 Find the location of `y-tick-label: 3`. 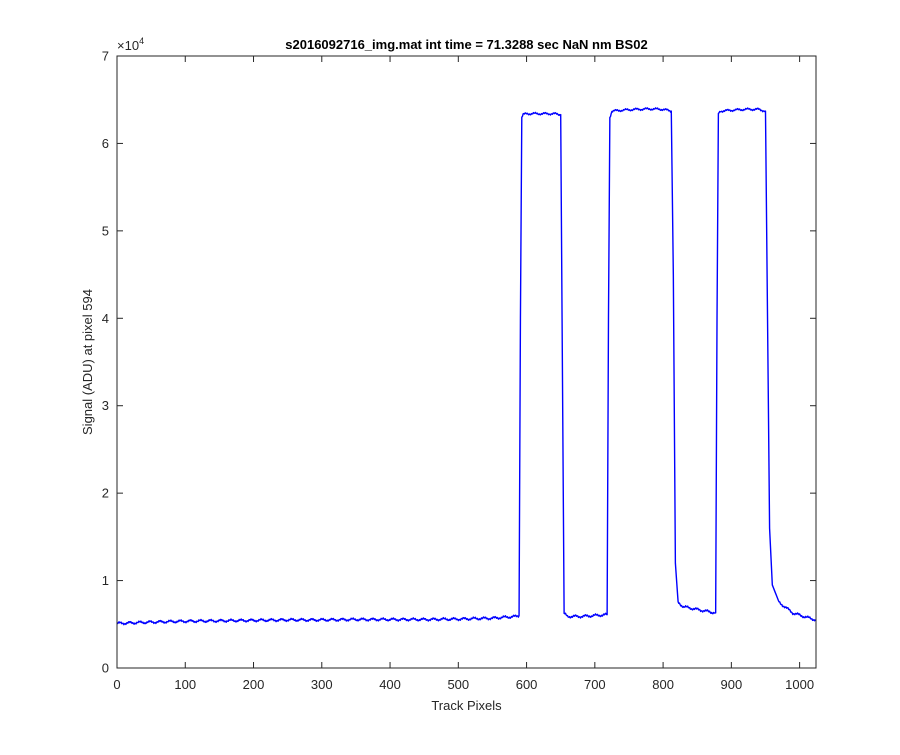

y-tick-label: 3 is located at coordinates (105, 405).